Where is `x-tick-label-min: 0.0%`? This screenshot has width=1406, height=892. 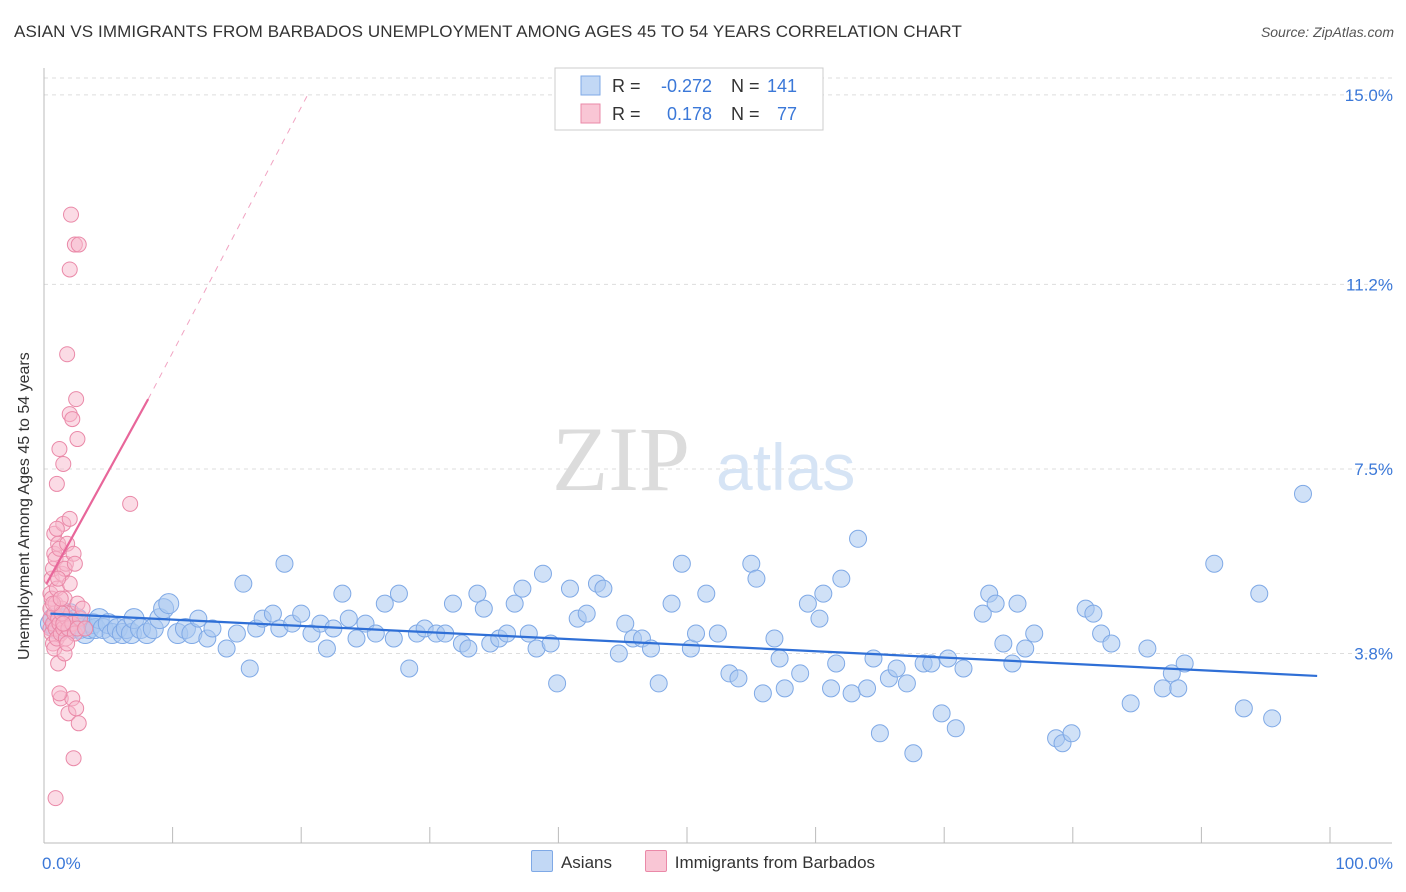
x-tick-label-min: 0.0% is located at coordinates (61, 863).